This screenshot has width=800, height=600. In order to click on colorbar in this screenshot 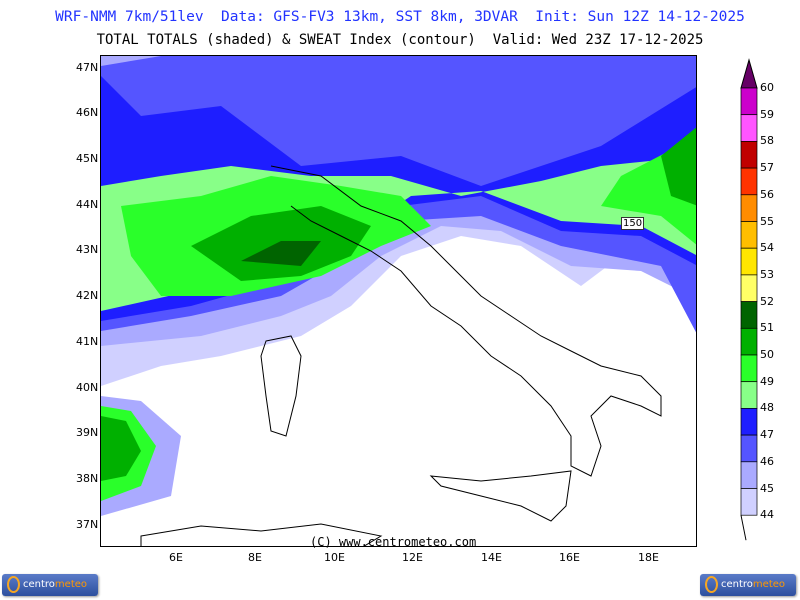, I will do `click(749, 299)`.